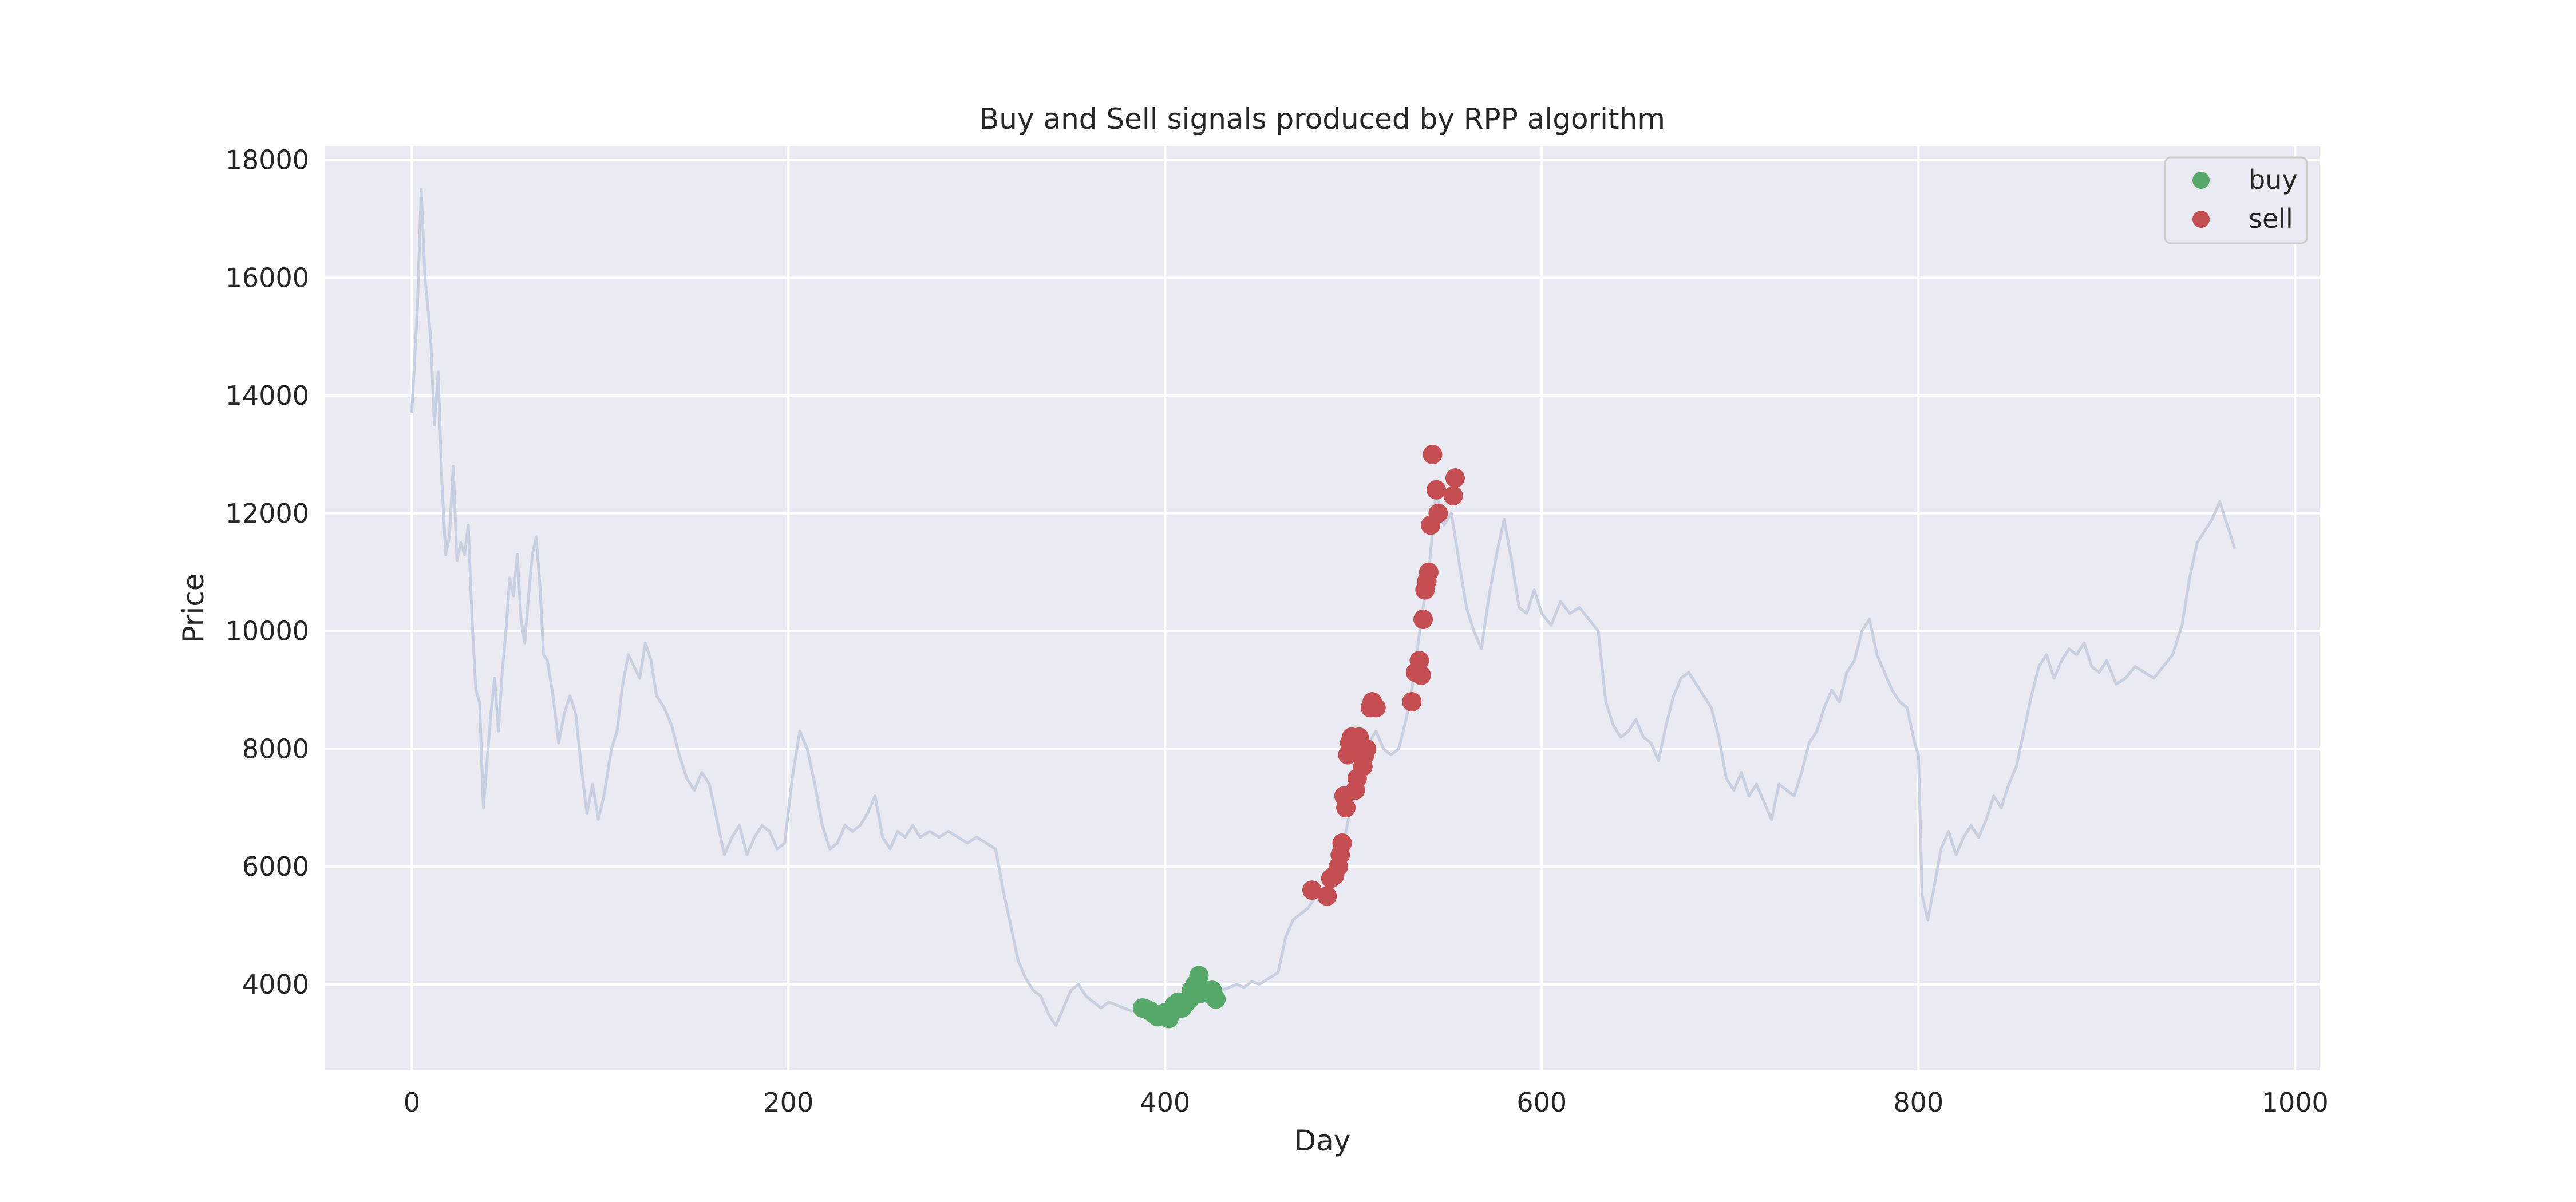 This screenshot has height=1202, width=2576. I want to click on x-tick-label: 0, so click(412, 1103).